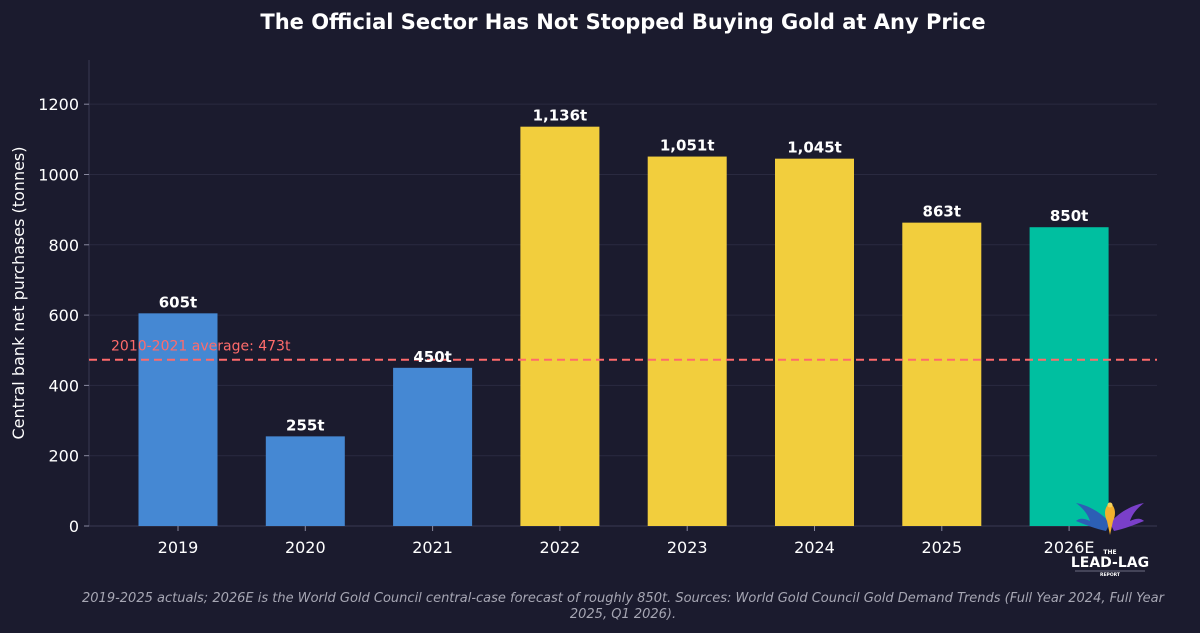 This screenshot has width=1200, height=633. I want to click on logo-sub-text: REPORT, so click(1110, 575).